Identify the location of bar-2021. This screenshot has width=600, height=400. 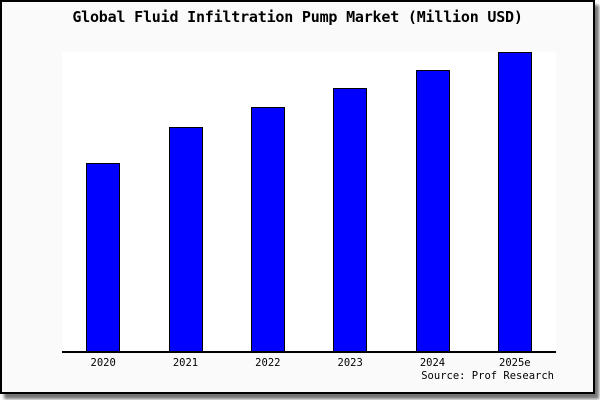
(185, 238).